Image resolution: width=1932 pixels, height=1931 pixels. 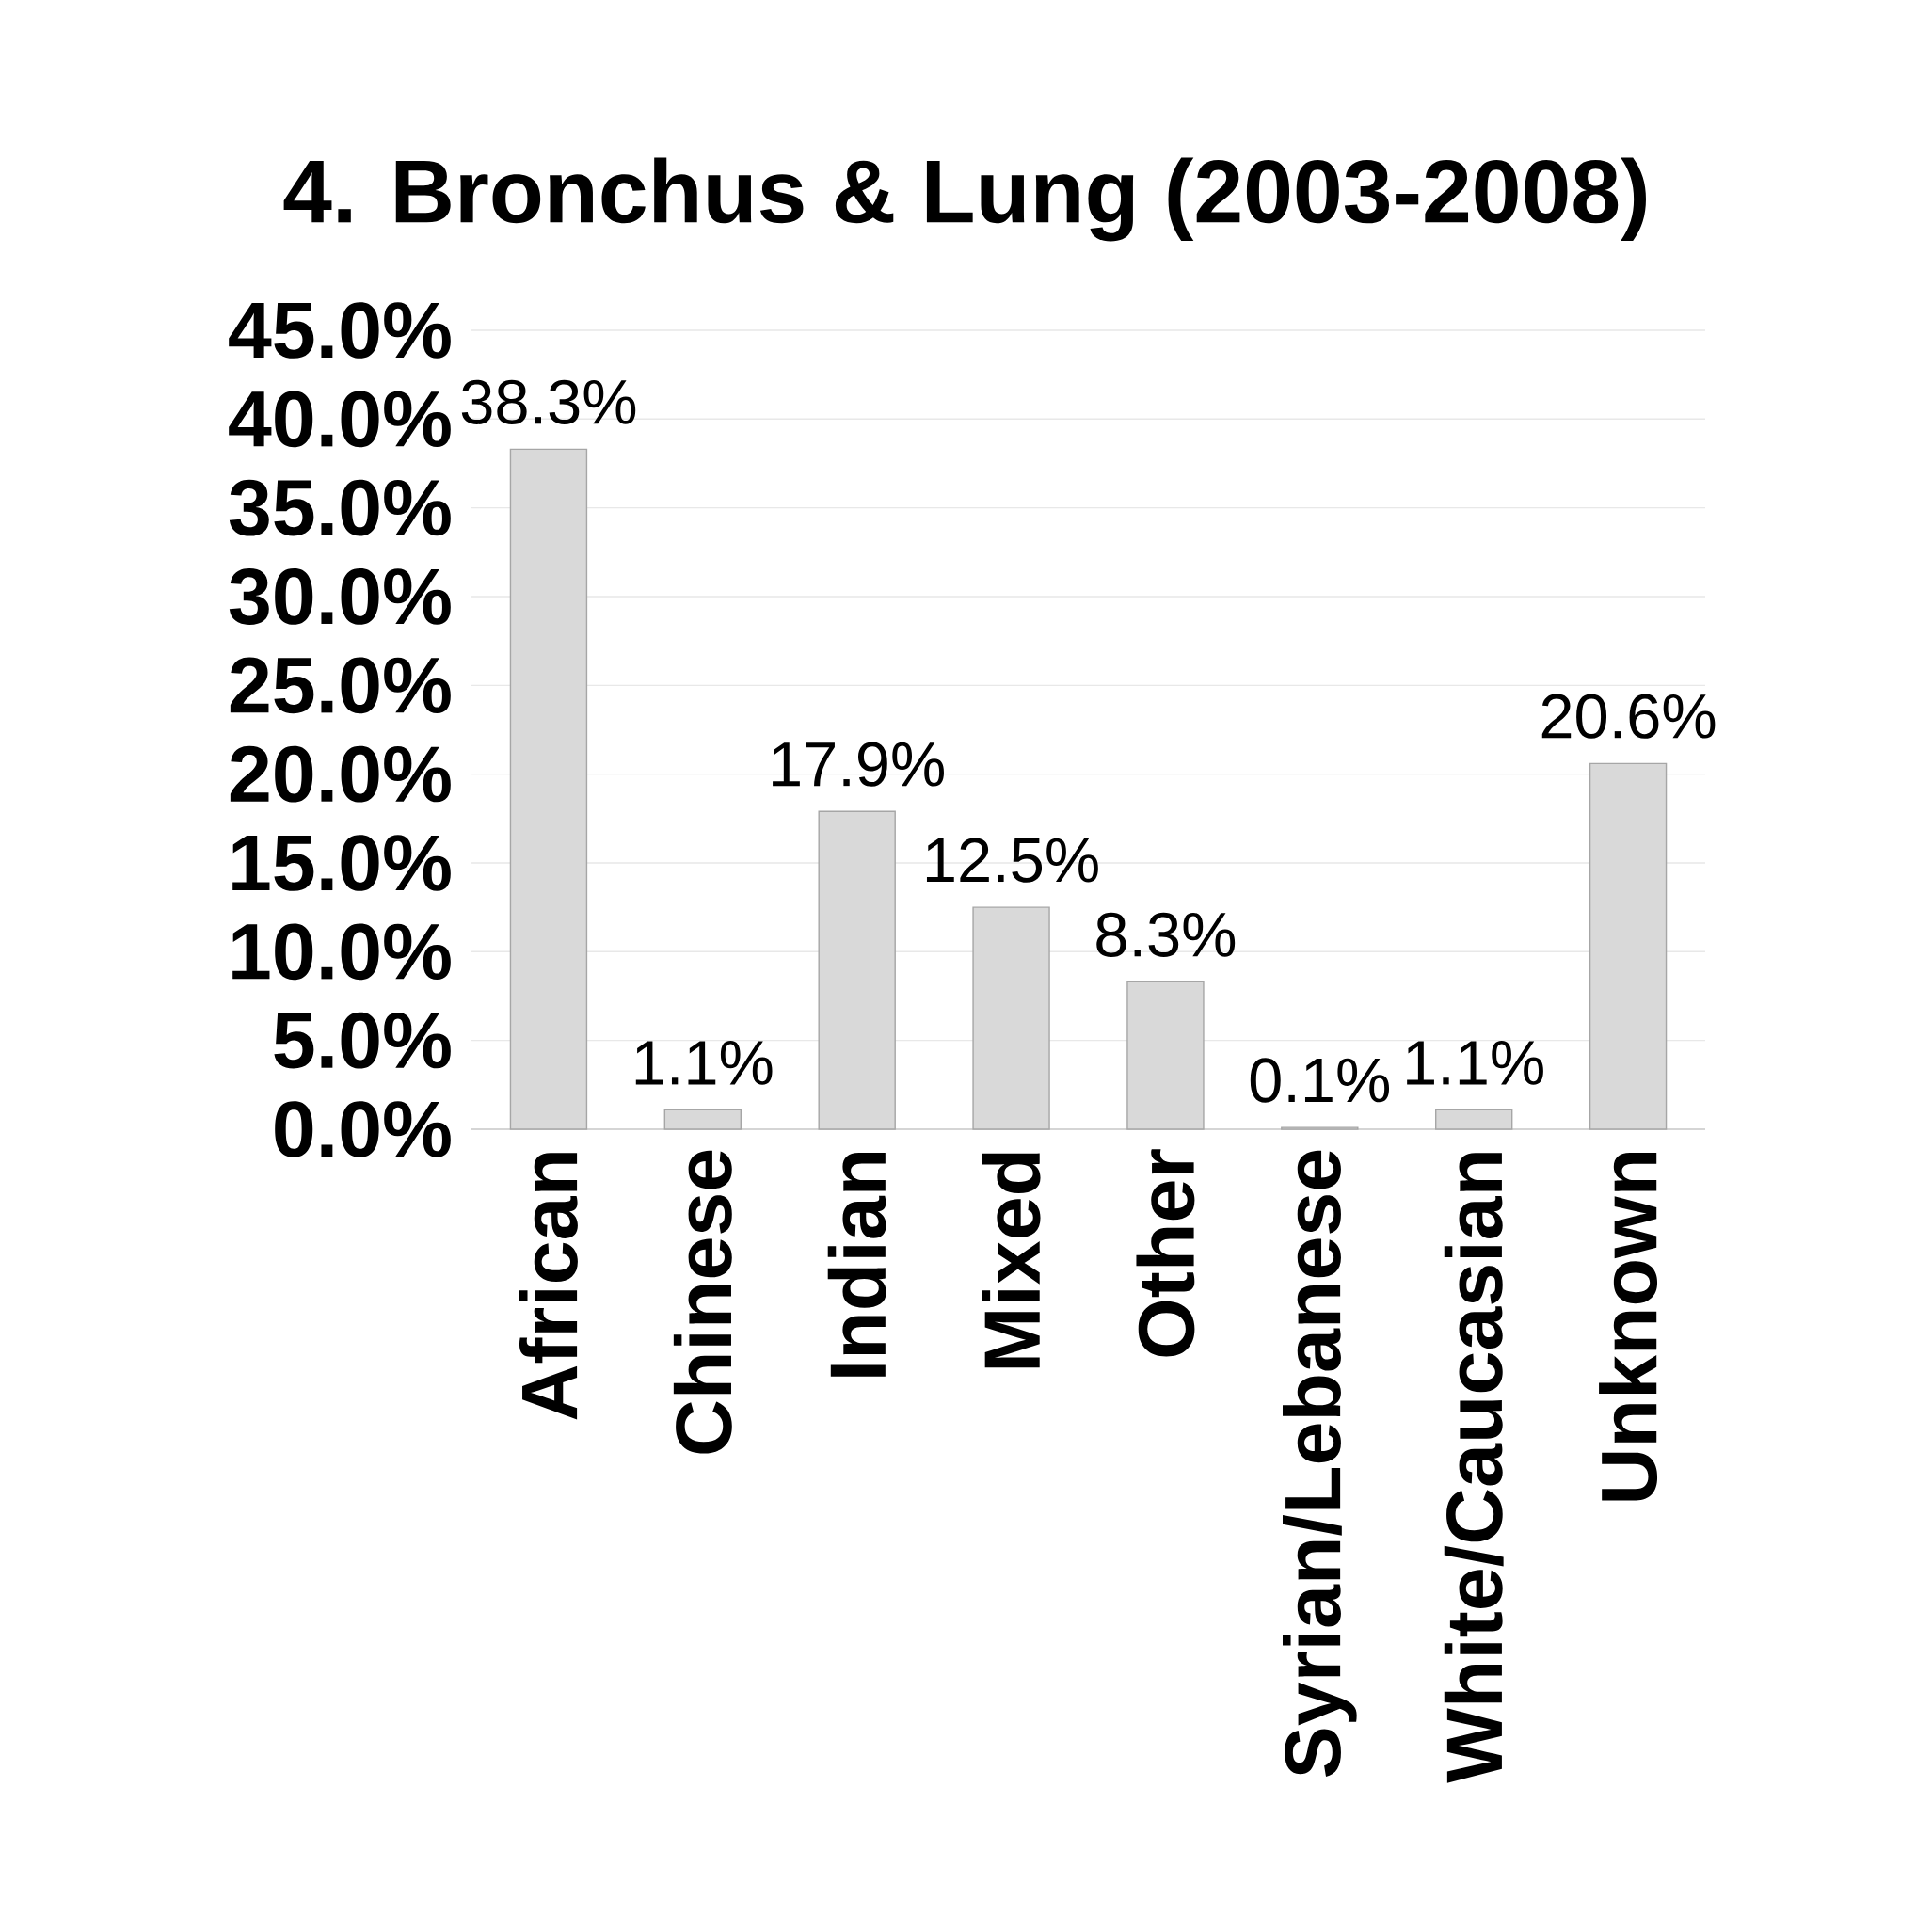 I want to click on x-tick-label: Other, so click(x=1165, y=1253).